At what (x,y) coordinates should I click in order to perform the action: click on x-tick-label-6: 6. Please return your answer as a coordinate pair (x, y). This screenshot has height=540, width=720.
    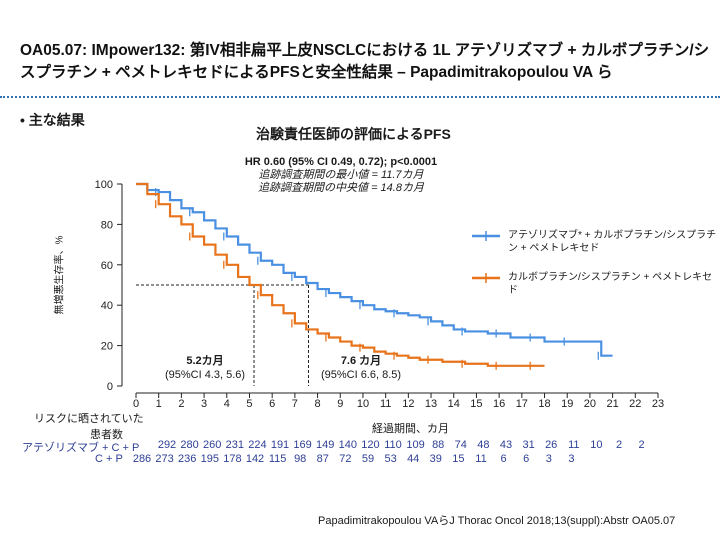
    Looking at the image, I should click on (272, 404).